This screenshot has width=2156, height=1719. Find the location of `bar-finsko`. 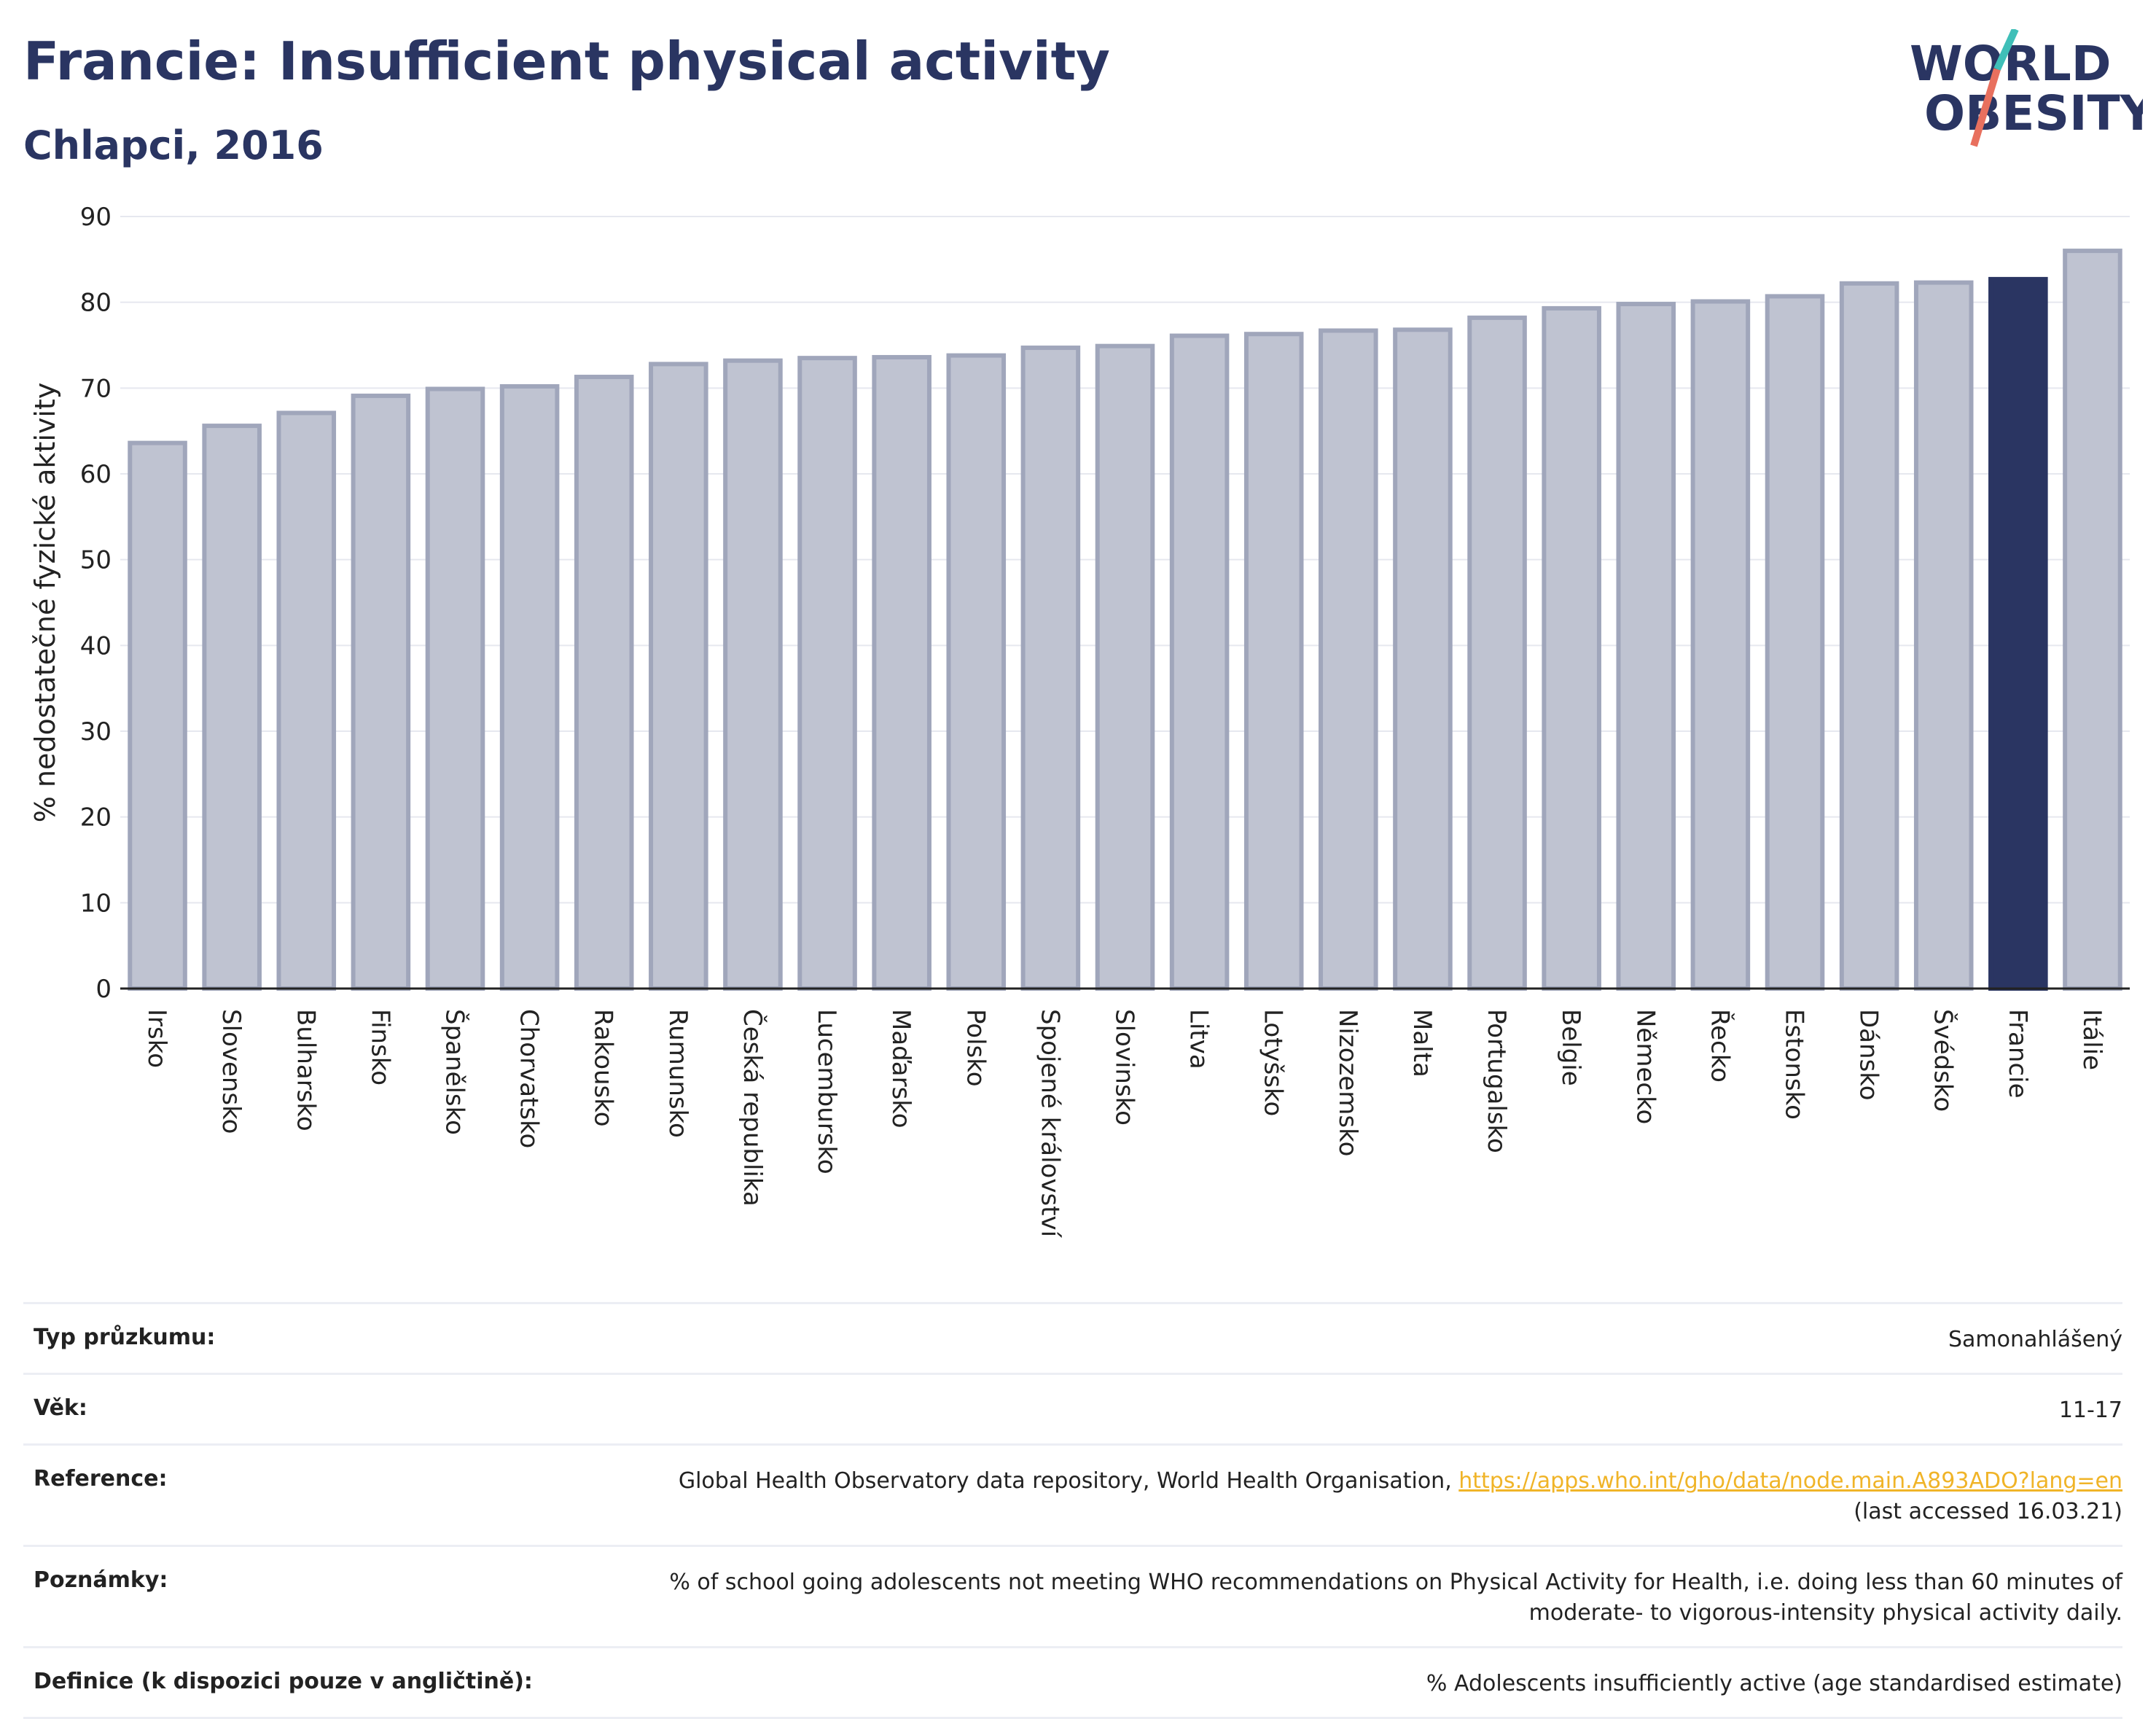

bar-finsko is located at coordinates (381, 692).